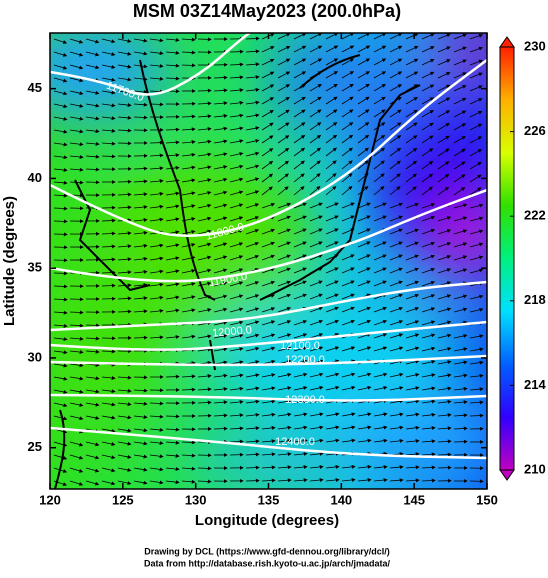 The width and height of the screenshot is (548, 578). What do you see at coordinates (35, 356) in the screenshot?
I see `y-tick-label: 30` at bounding box center [35, 356].